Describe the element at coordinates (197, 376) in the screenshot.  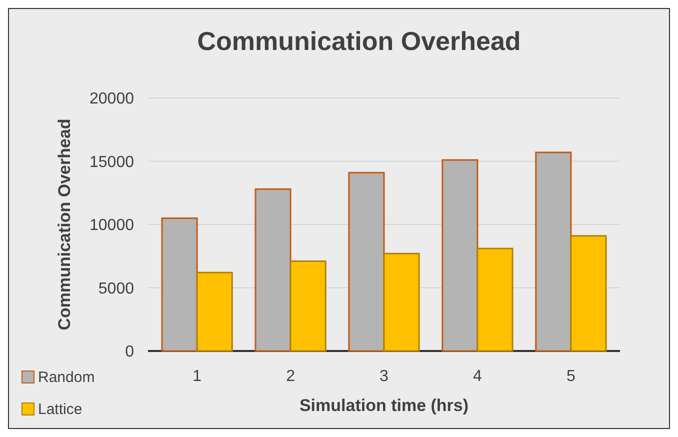
I see `x-tick-label: 1` at that location.